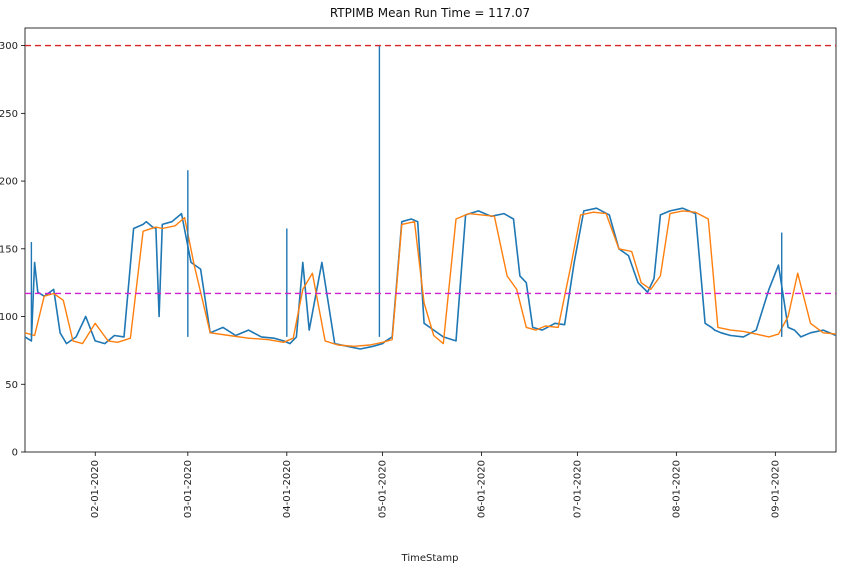 The width and height of the screenshot is (850, 568). Describe the element at coordinates (11, 385) in the screenshot. I see `y-tick-label: 50` at that location.